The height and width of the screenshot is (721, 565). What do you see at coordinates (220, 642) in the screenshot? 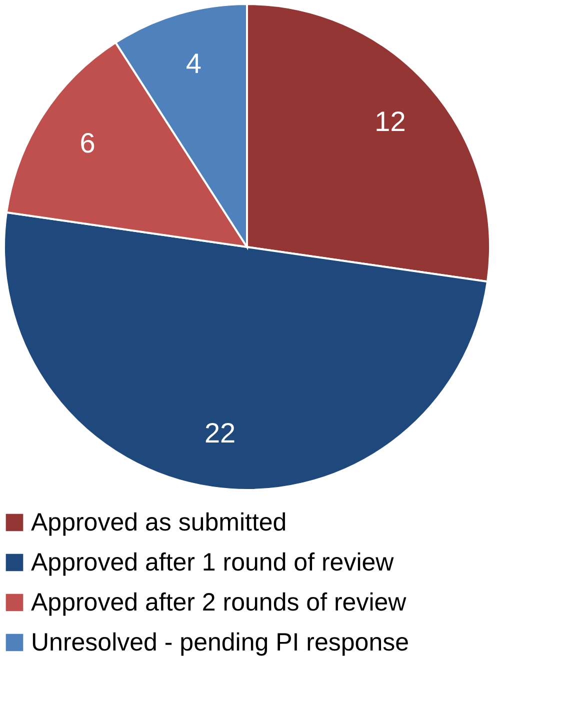
I see `legend-label: Unresolved - pending PI response` at bounding box center [220, 642].